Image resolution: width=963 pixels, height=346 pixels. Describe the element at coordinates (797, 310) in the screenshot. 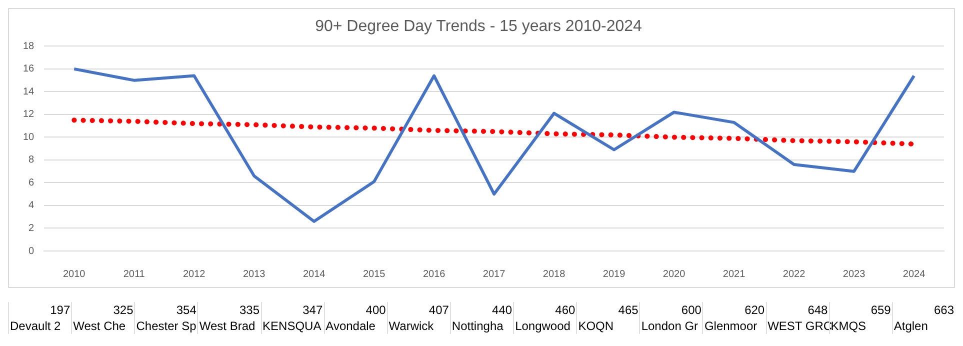

I see `text: 648` at that location.